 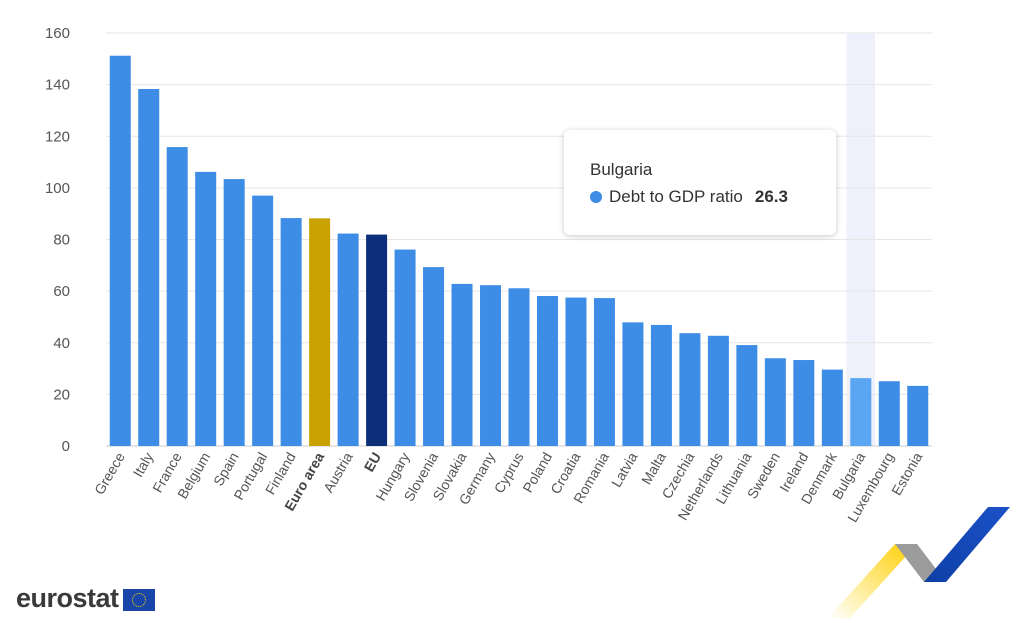 What do you see at coordinates (604, 372) in the screenshot?
I see `bar-romania` at bounding box center [604, 372].